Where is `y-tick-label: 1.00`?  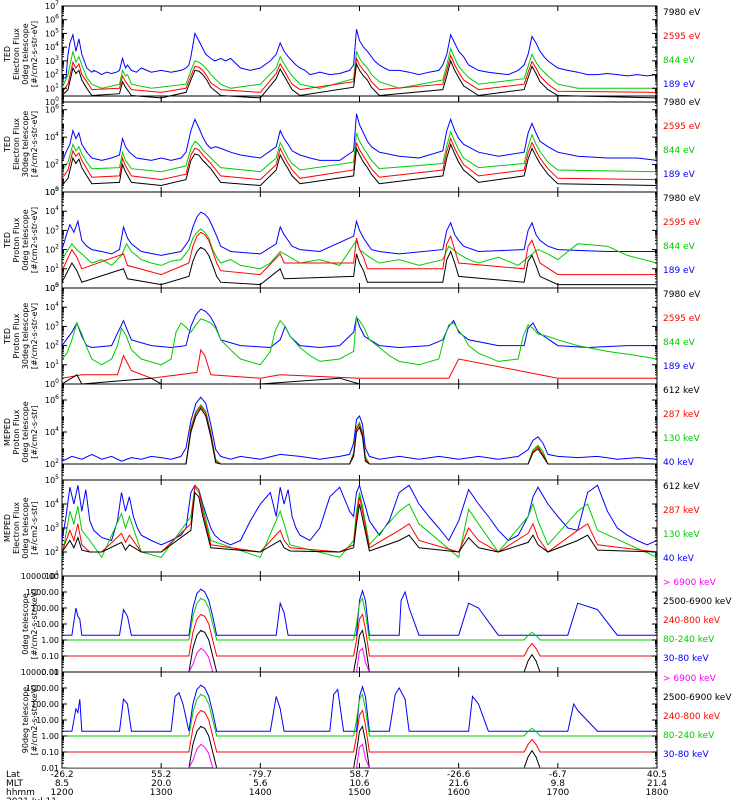
y-tick-label: 1.00 is located at coordinates (50, 640).